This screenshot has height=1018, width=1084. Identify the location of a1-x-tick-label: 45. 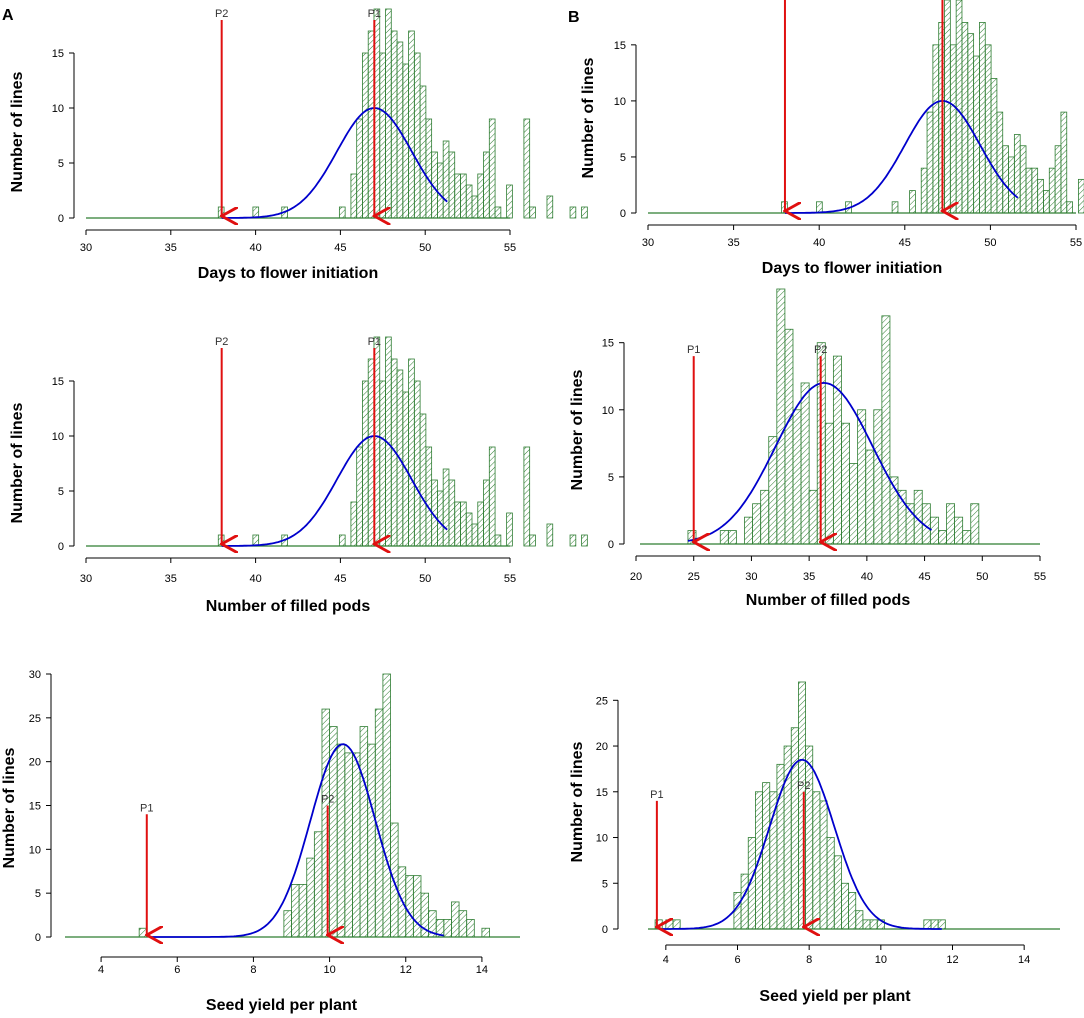
(340, 248).